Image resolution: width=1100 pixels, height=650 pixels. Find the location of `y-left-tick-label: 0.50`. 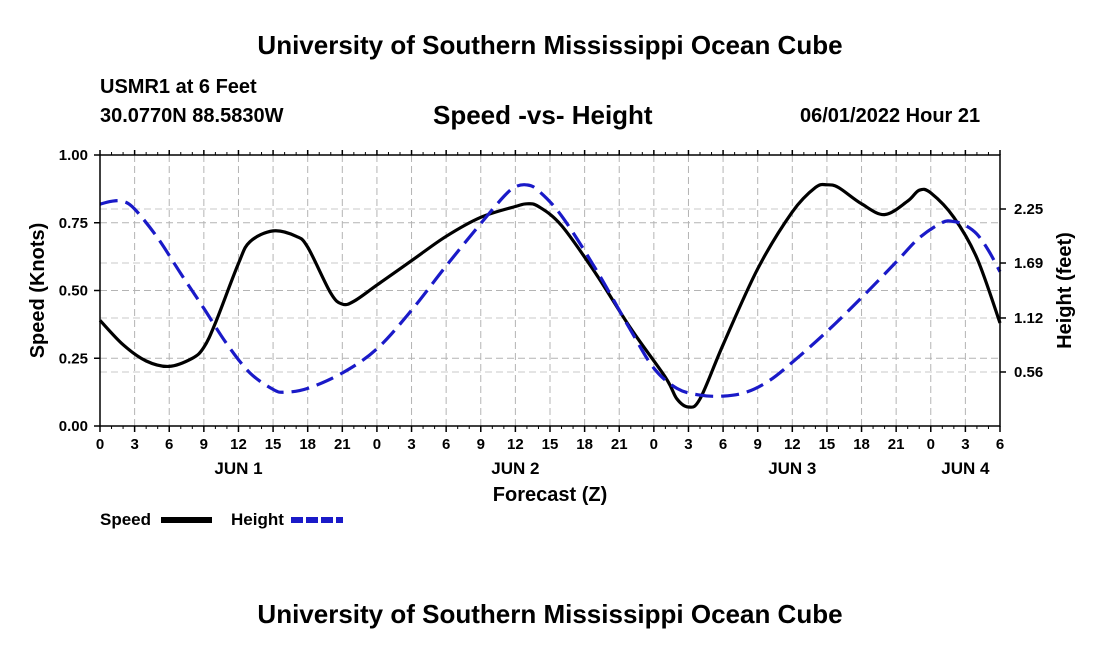

y-left-tick-label: 0.50 is located at coordinates (73, 291).